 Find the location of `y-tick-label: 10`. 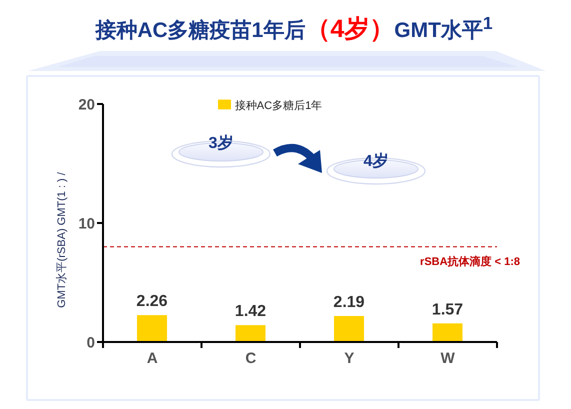

y-tick-label: 10 is located at coordinates (86, 223).